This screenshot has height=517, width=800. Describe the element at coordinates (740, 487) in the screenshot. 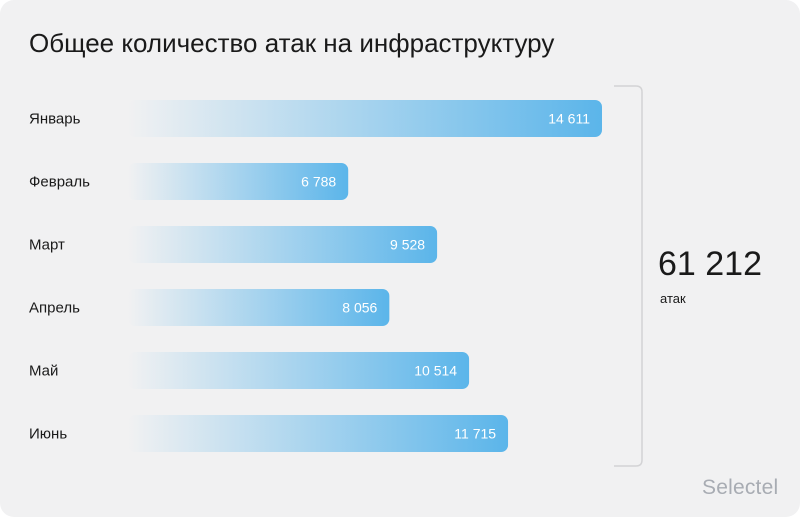

I see `selectel-logo: Selectel` at that location.